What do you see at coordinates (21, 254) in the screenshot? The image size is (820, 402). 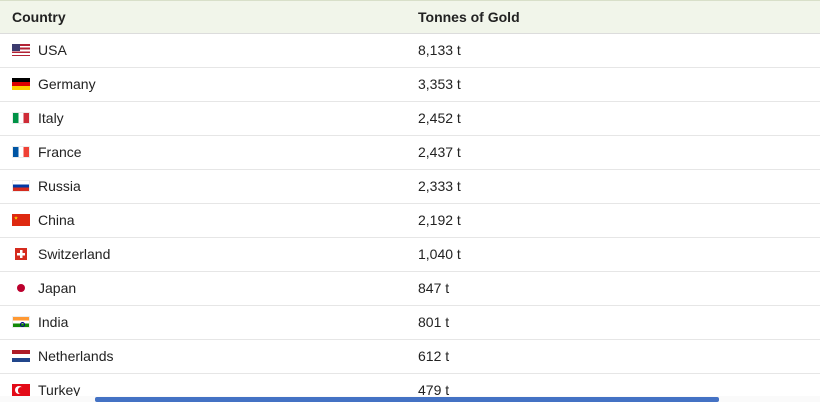 I see `switzerland-flag-icon` at bounding box center [21, 254].